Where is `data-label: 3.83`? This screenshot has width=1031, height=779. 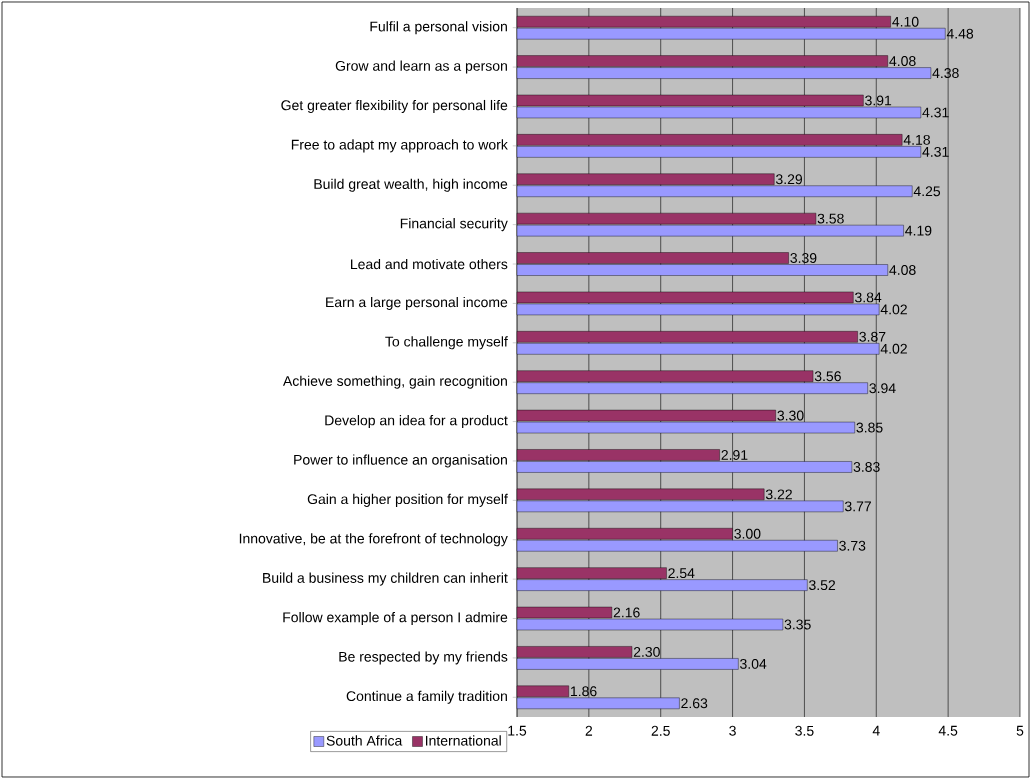
data-label: 3.83 is located at coordinates (866, 467).